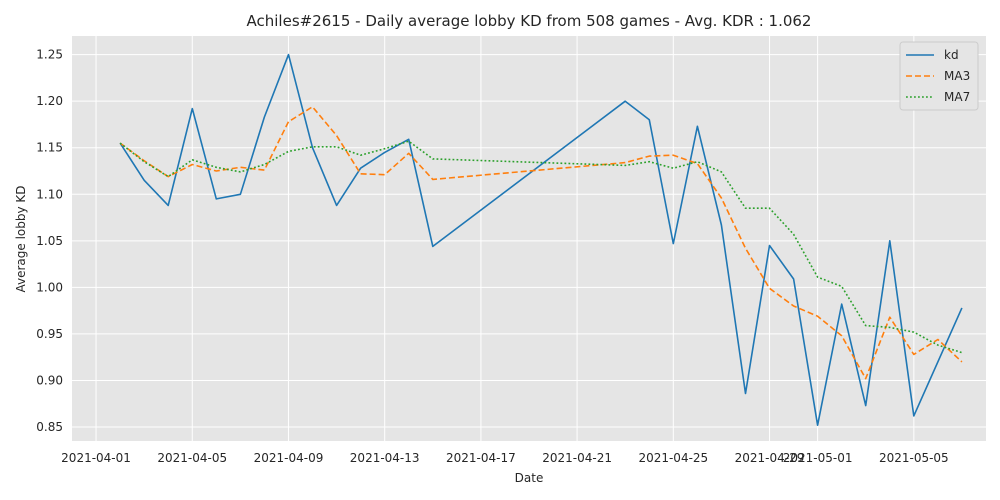 The width and height of the screenshot is (1000, 500). What do you see at coordinates (21, 238) in the screenshot?
I see `y-axis-label: Average lobby KD` at bounding box center [21, 238].